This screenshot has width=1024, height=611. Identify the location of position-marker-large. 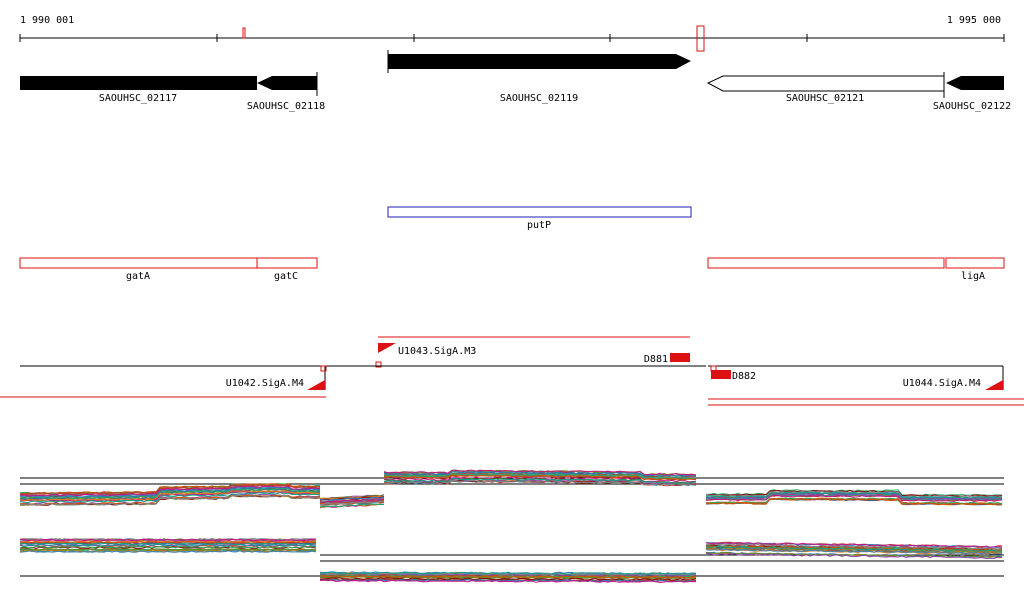
(700, 38).